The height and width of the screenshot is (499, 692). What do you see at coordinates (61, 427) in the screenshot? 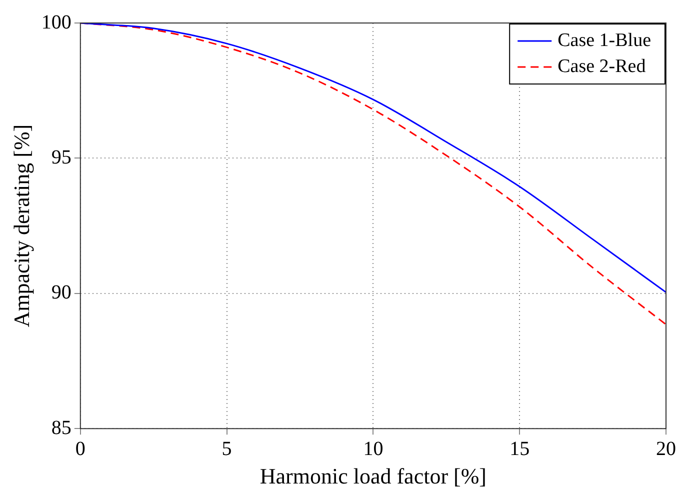
I see `y-tick-label: 85` at bounding box center [61, 427].